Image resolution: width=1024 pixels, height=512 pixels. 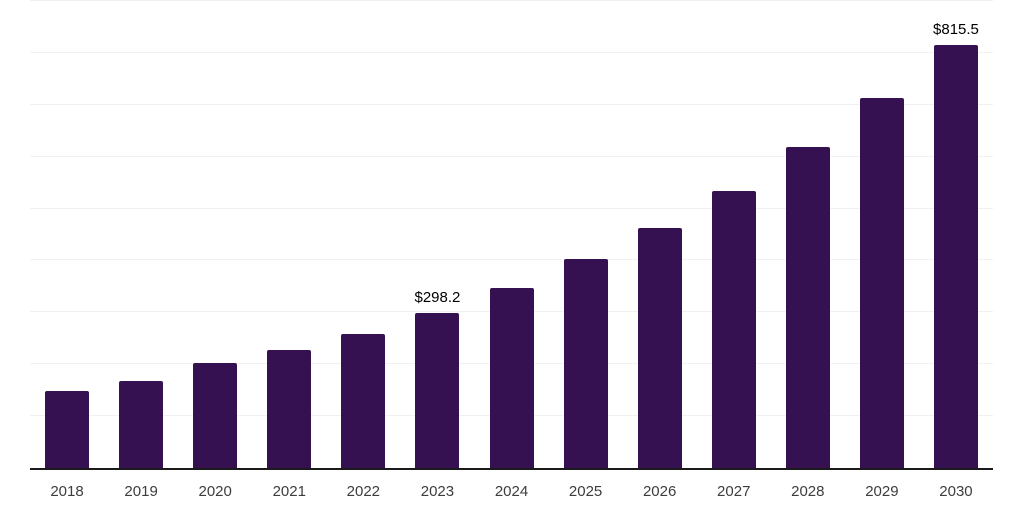 I want to click on bar-slot-2027, so click(x=734, y=234).